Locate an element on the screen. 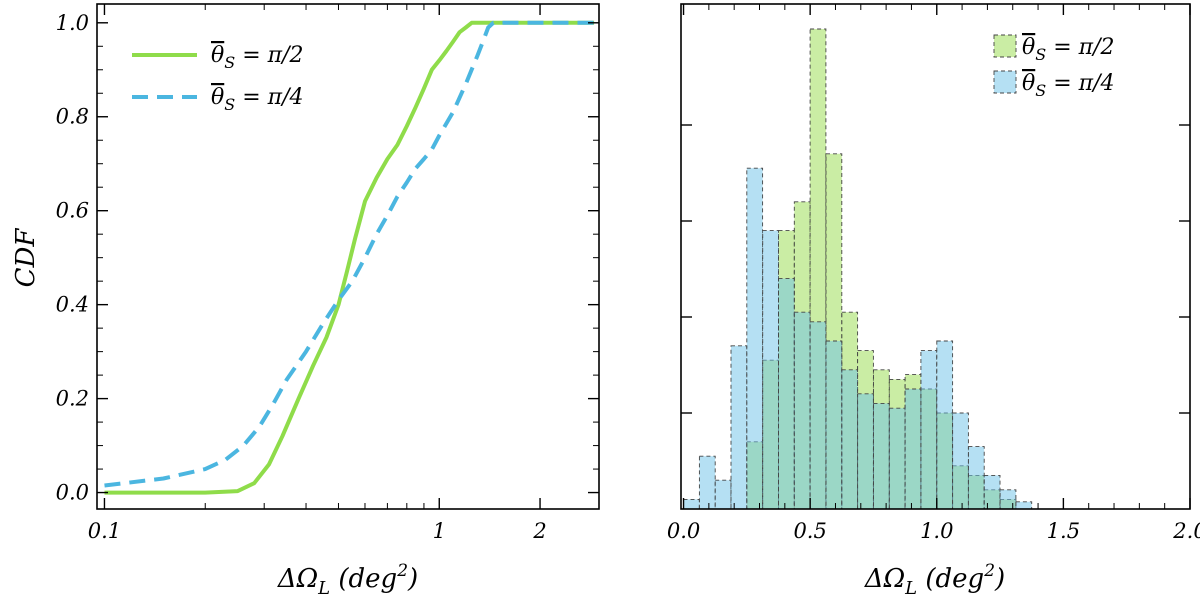  cdf-x-axis-label-unit: (deg is located at coordinates (367, 579).